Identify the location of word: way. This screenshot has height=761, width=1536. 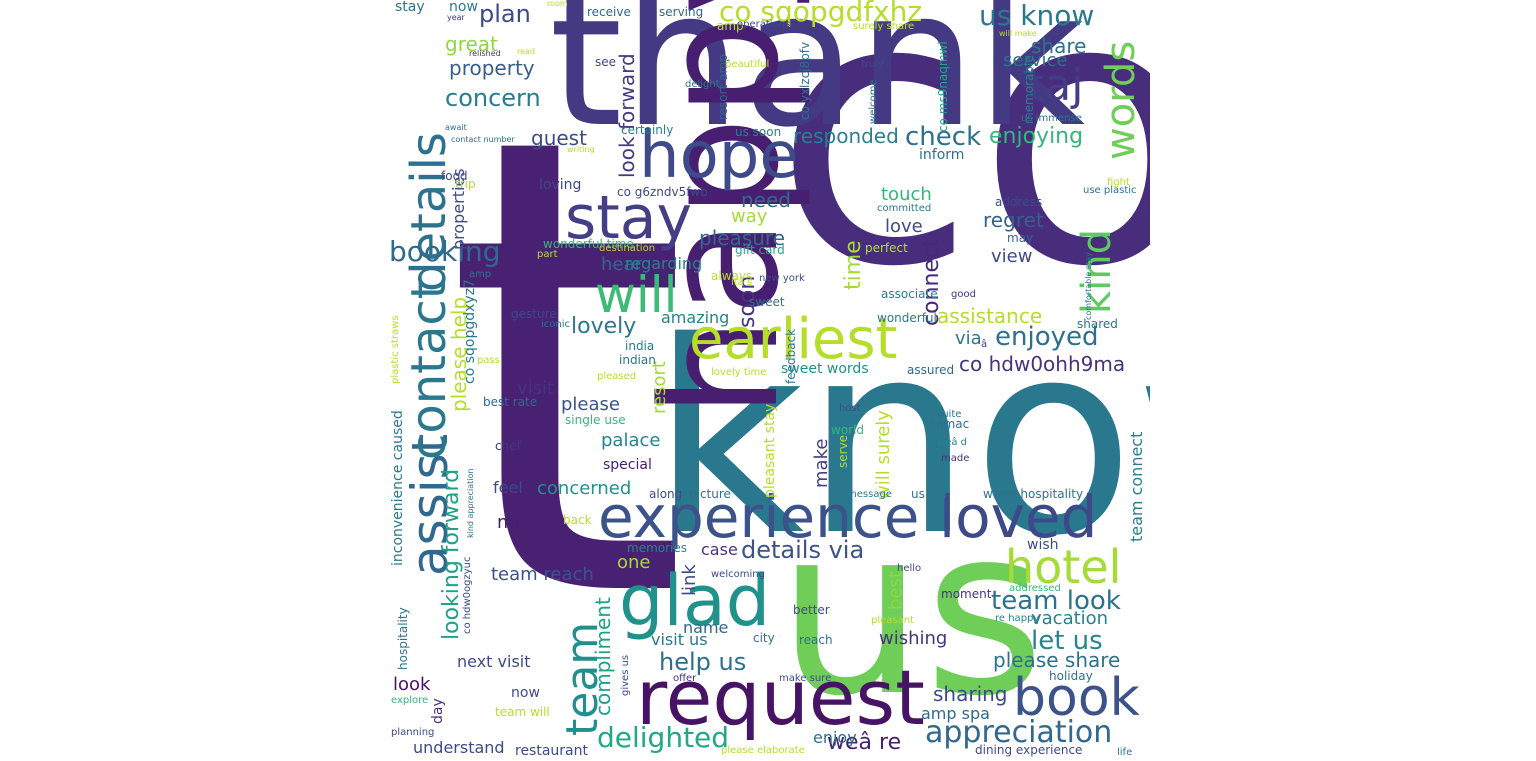
(749, 216).